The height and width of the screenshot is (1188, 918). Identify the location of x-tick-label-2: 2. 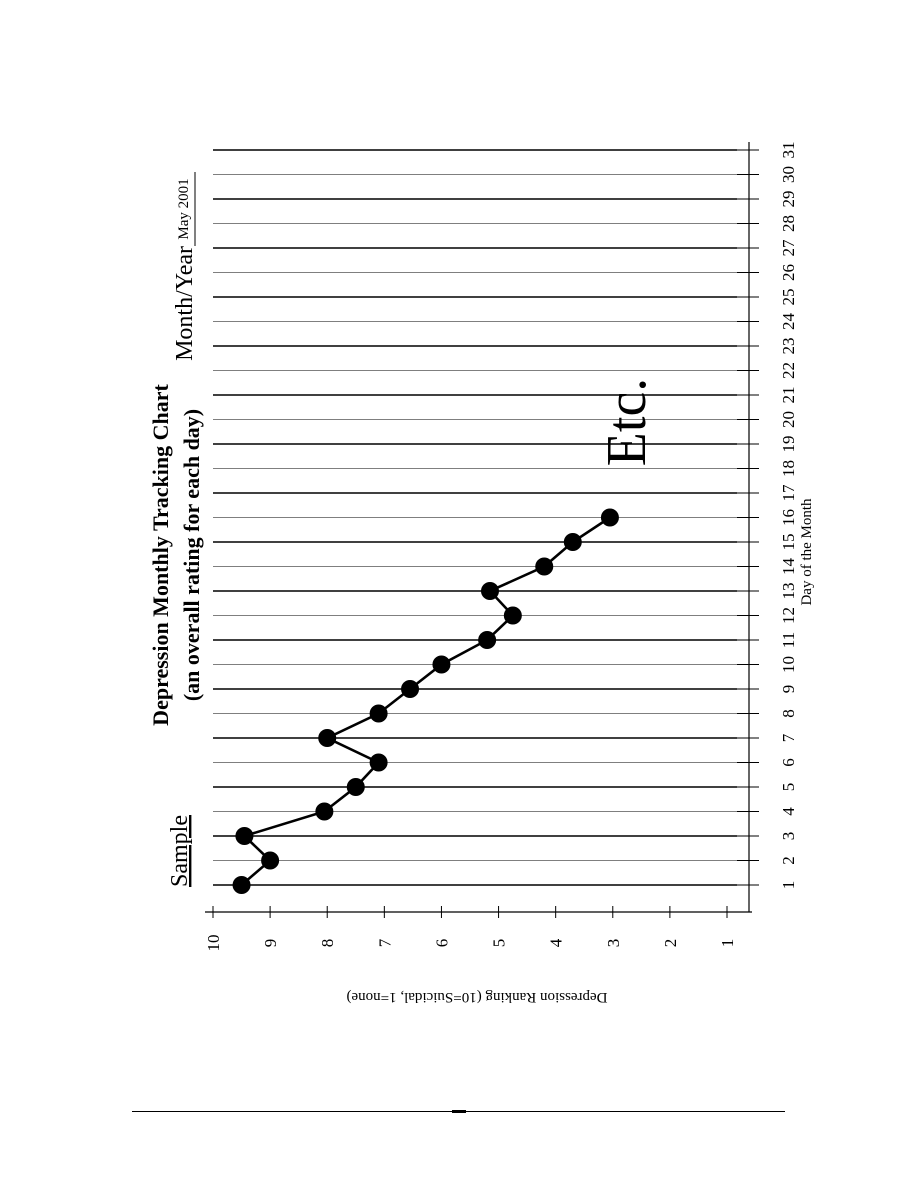
(788, 860).